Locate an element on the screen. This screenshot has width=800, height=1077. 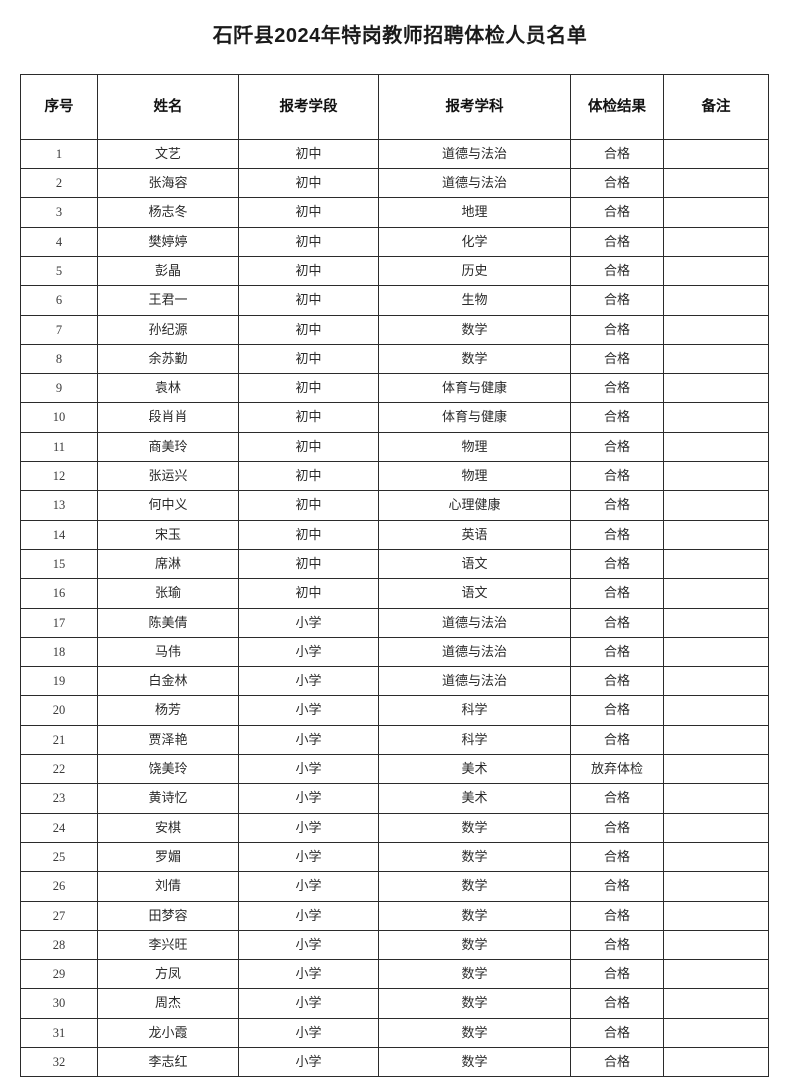
table-row: 26 刘倩 小学 数学 合格 is located at coordinates (394, 886).